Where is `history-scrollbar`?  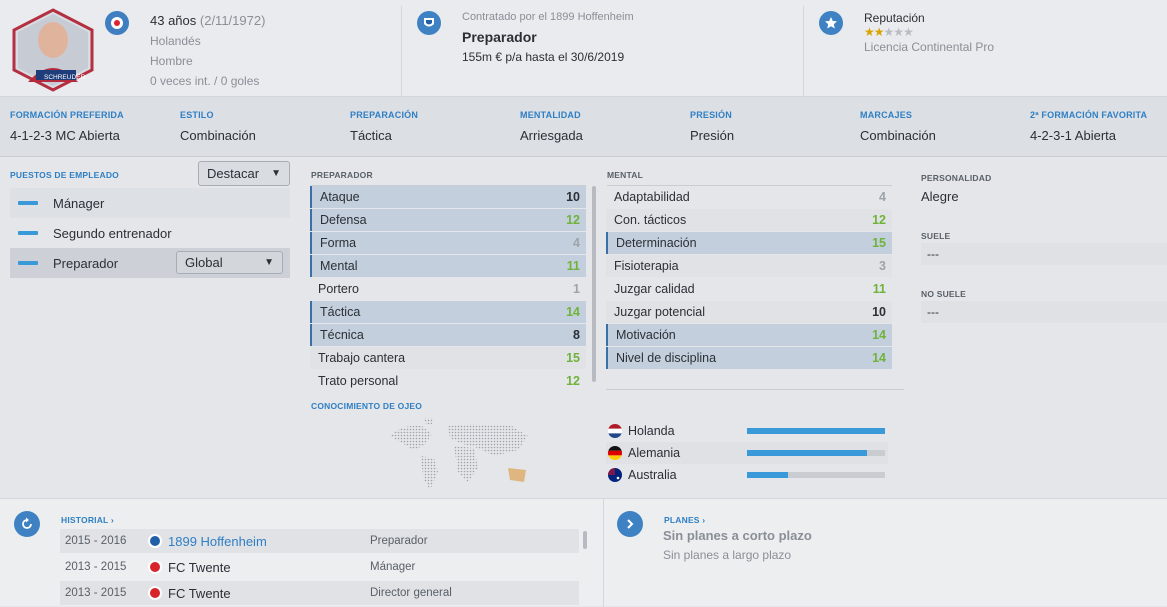 history-scrollbar is located at coordinates (585, 540).